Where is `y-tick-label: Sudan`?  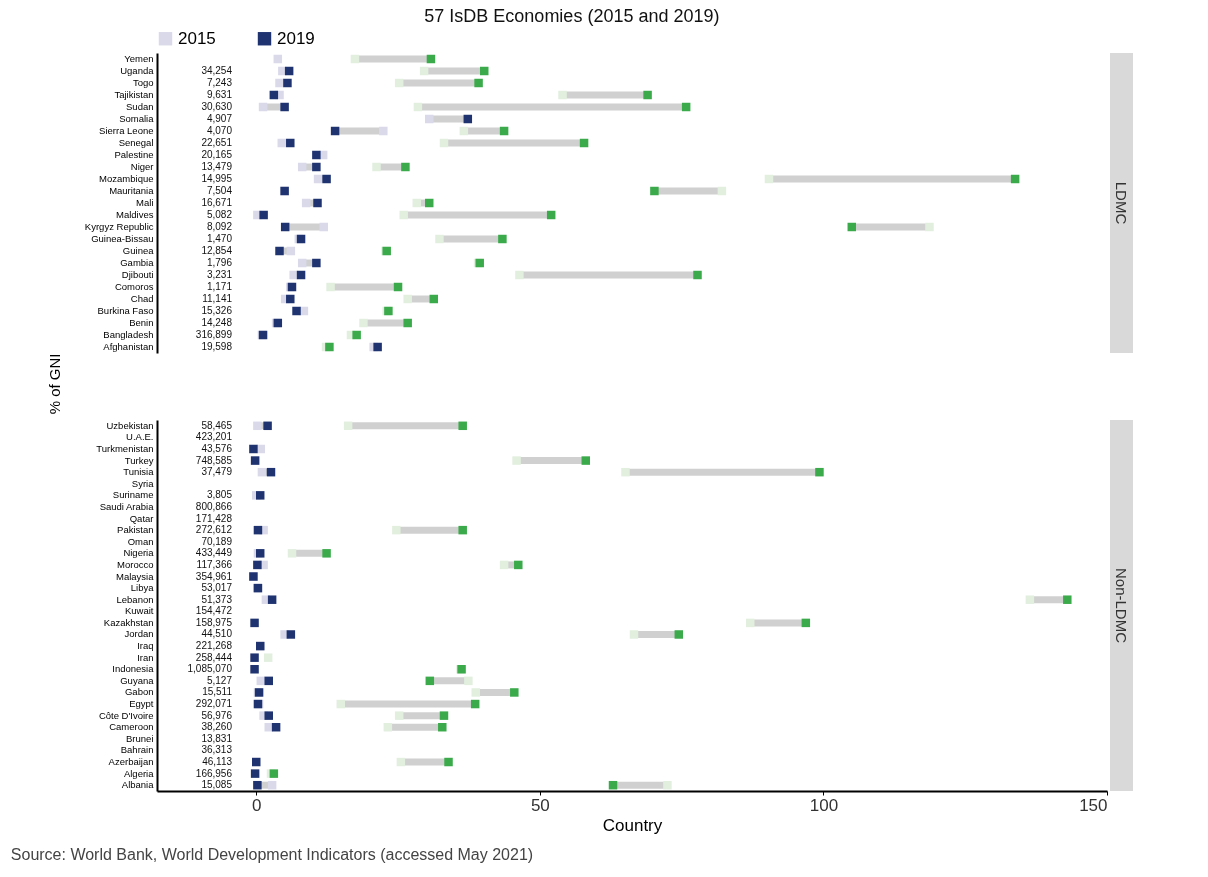 y-tick-label: Sudan is located at coordinates (140, 106).